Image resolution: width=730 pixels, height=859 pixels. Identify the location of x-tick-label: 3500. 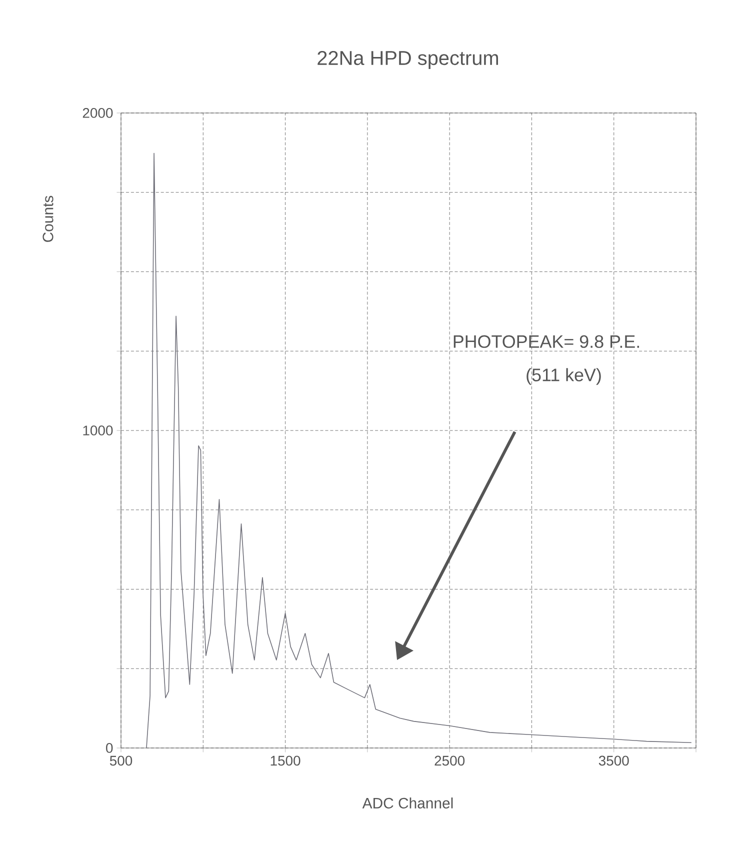
(613, 761).